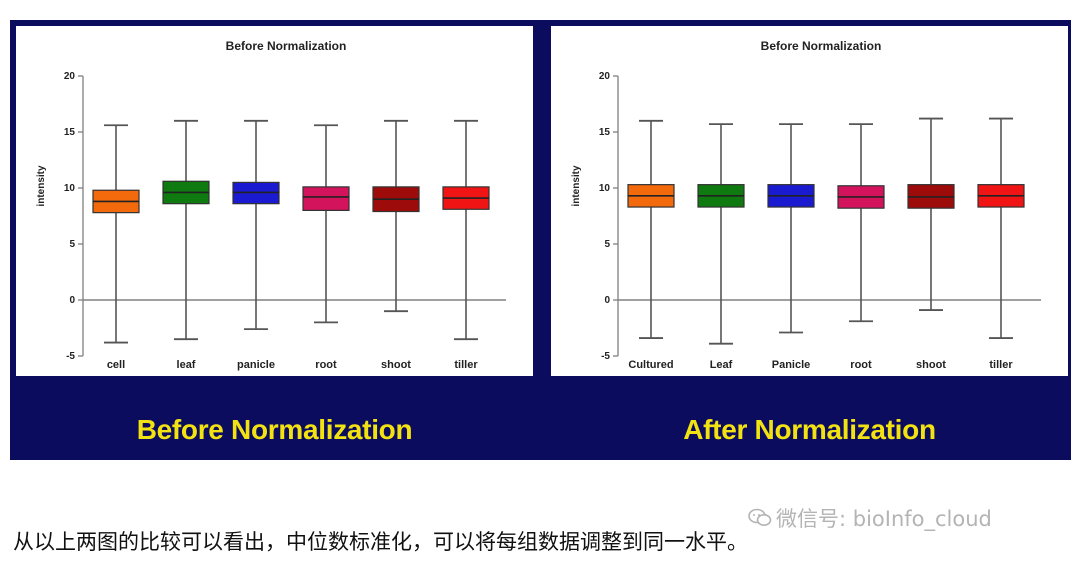 The image size is (1080, 567). I want to click on caption-after-normalization: After Normalization, so click(809, 429).